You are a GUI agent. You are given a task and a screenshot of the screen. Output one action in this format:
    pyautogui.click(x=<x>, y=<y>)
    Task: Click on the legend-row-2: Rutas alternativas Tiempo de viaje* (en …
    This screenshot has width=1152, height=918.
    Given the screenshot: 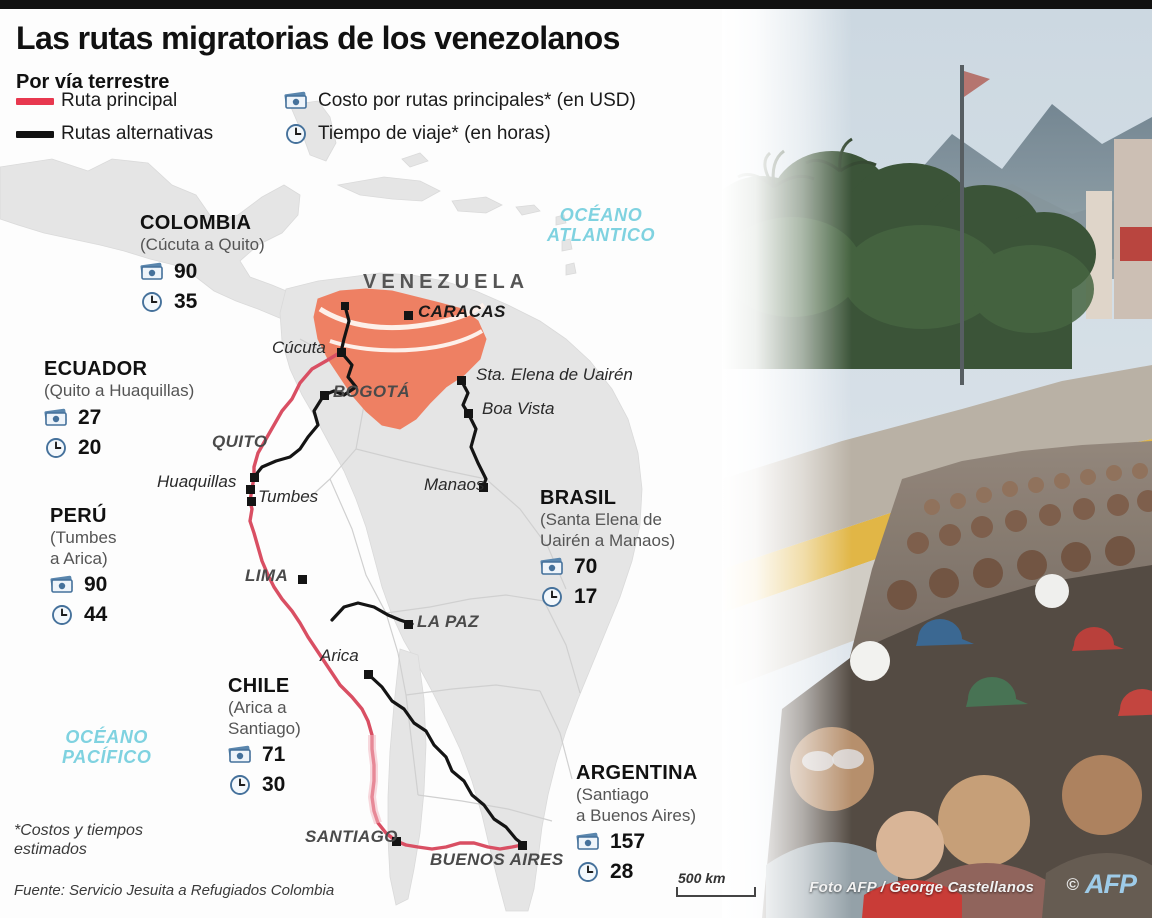 What is the action you would take?
    pyautogui.click(x=366, y=134)
    